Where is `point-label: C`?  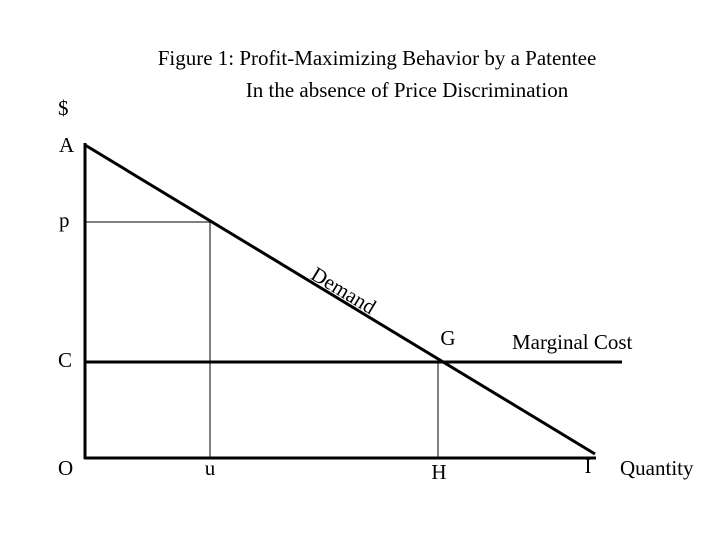
point-label: C is located at coordinates (65, 360).